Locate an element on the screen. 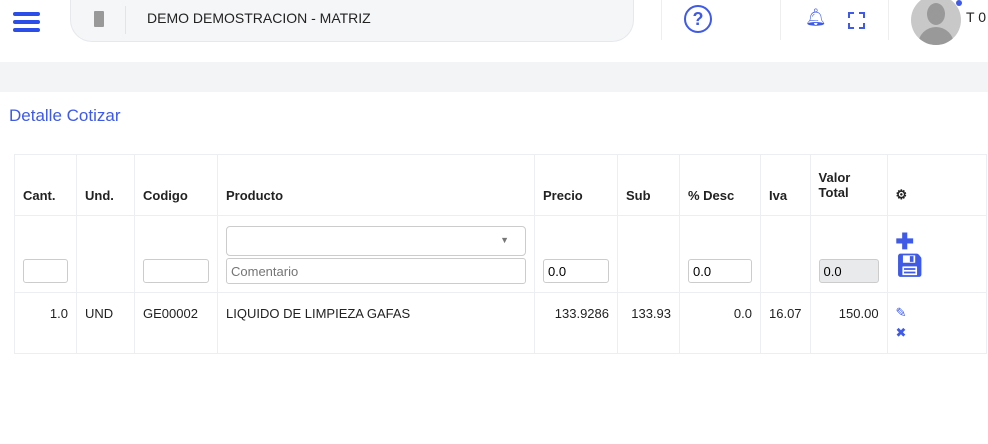  col-valor-total: Valor Total is located at coordinates (848, 185).